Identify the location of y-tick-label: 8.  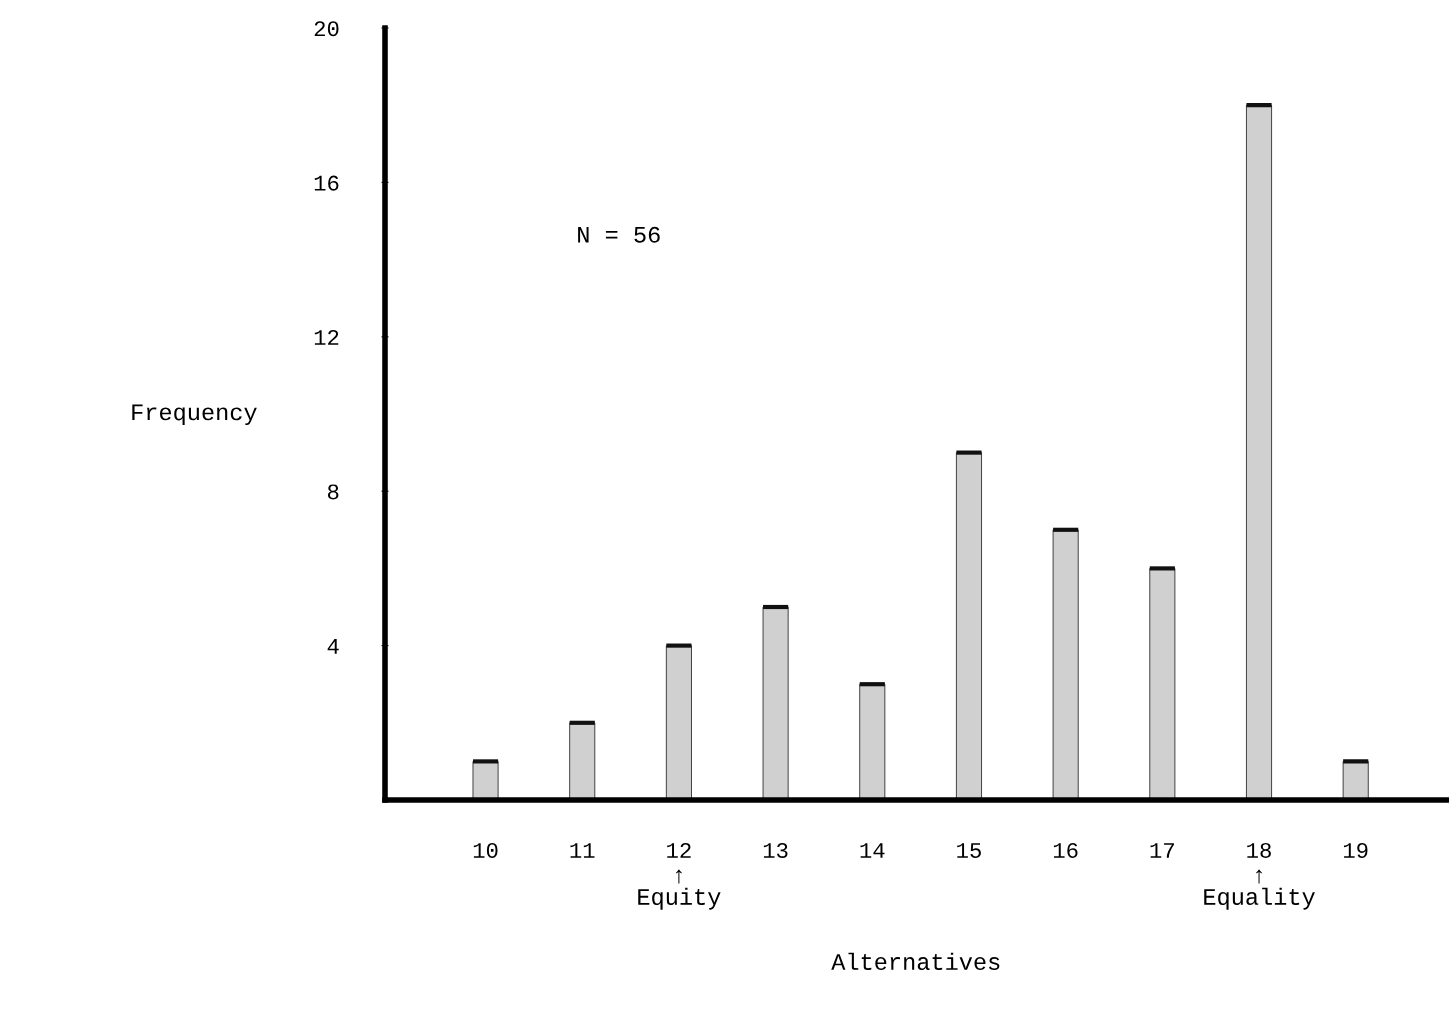
(333, 492).